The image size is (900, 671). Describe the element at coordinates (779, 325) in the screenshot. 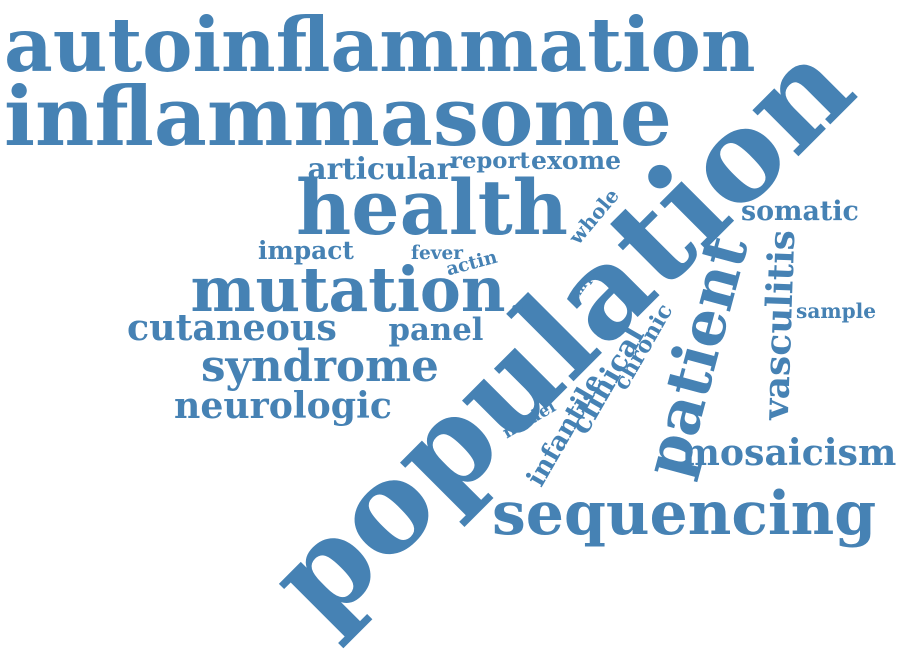

I see `word-vasculitis: vasculitis` at that location.